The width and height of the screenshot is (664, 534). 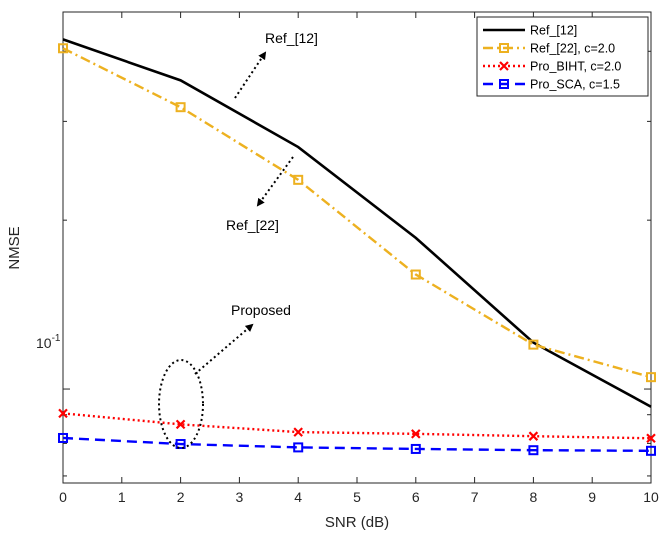 I want to click on x-tick-label-9: 9, so click(x=592, y=497).